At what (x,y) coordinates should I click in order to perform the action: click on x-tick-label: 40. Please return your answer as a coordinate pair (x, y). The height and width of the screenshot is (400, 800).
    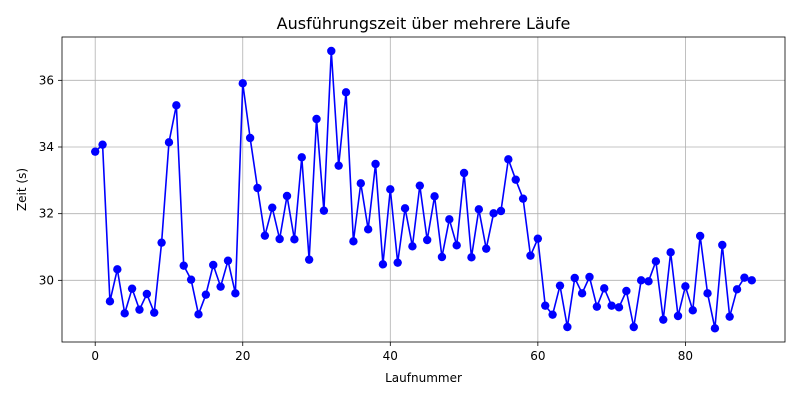
    Looking at the image, I should click on (390, 356).